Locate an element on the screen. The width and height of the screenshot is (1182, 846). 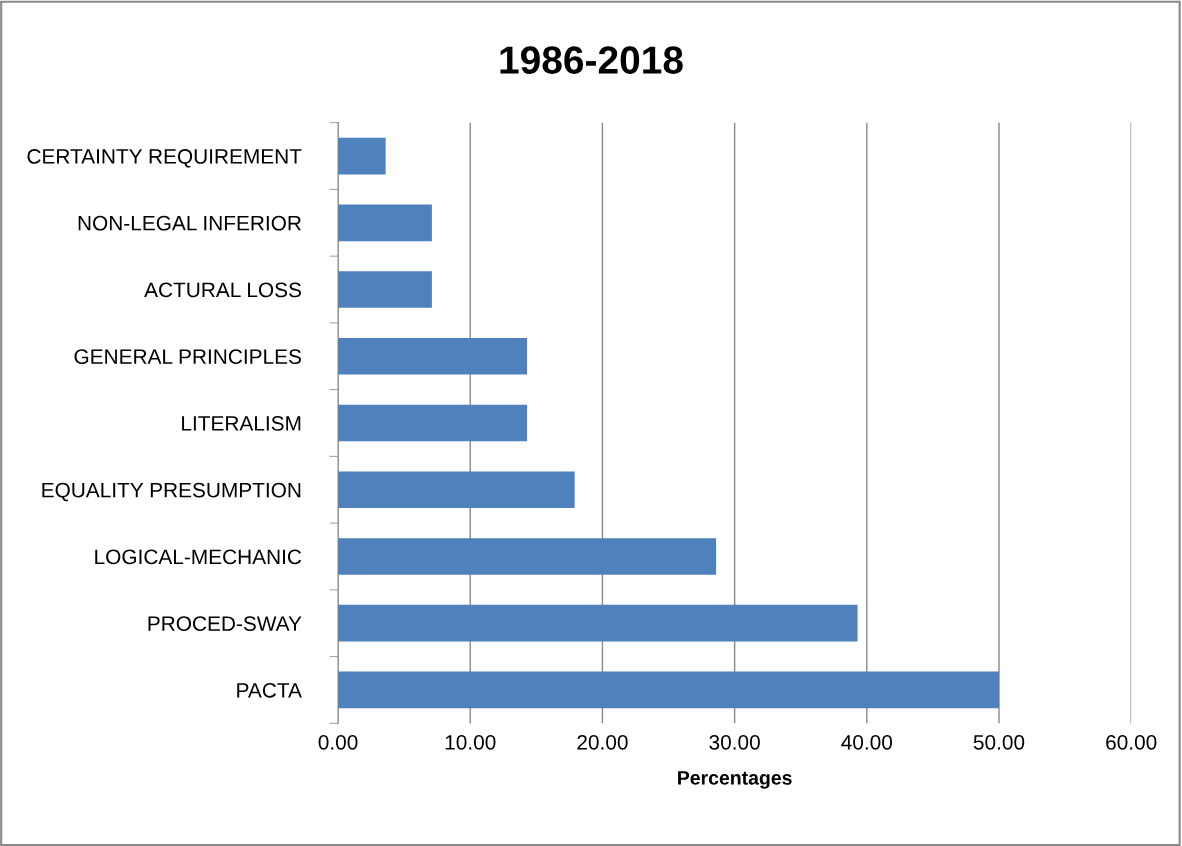
x-tick-label: 40.00 is located at coordinates (867, 742).